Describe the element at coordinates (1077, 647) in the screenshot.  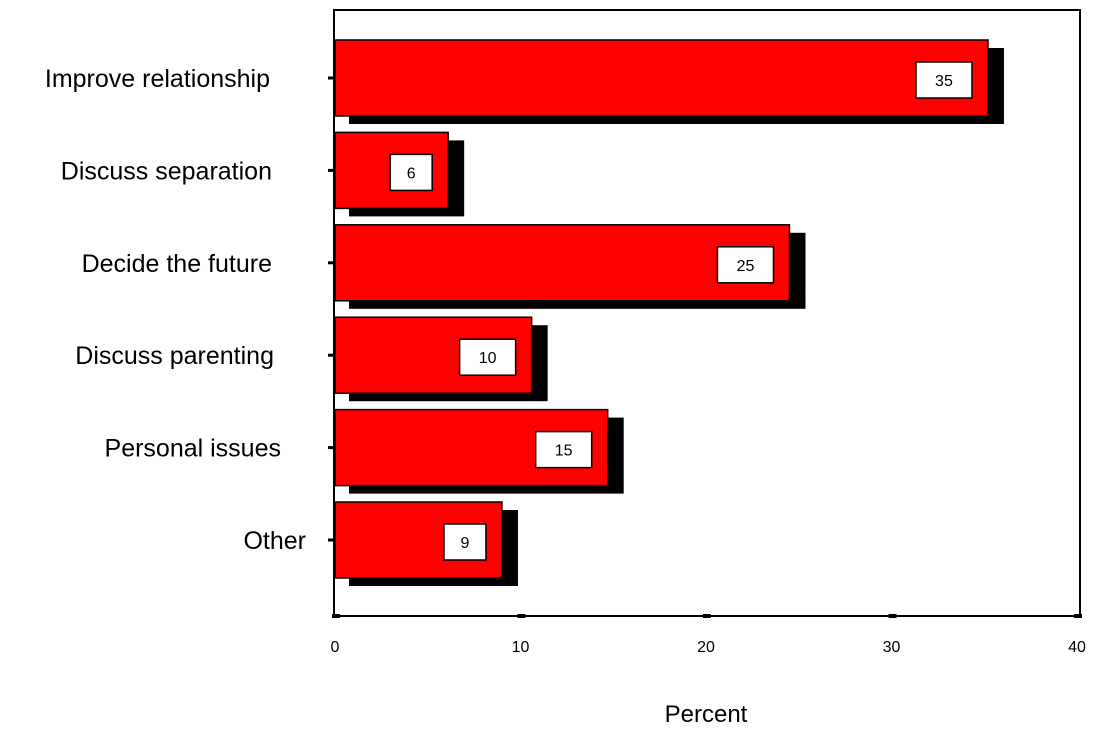
I see `x-tick-label: 40` at that location.